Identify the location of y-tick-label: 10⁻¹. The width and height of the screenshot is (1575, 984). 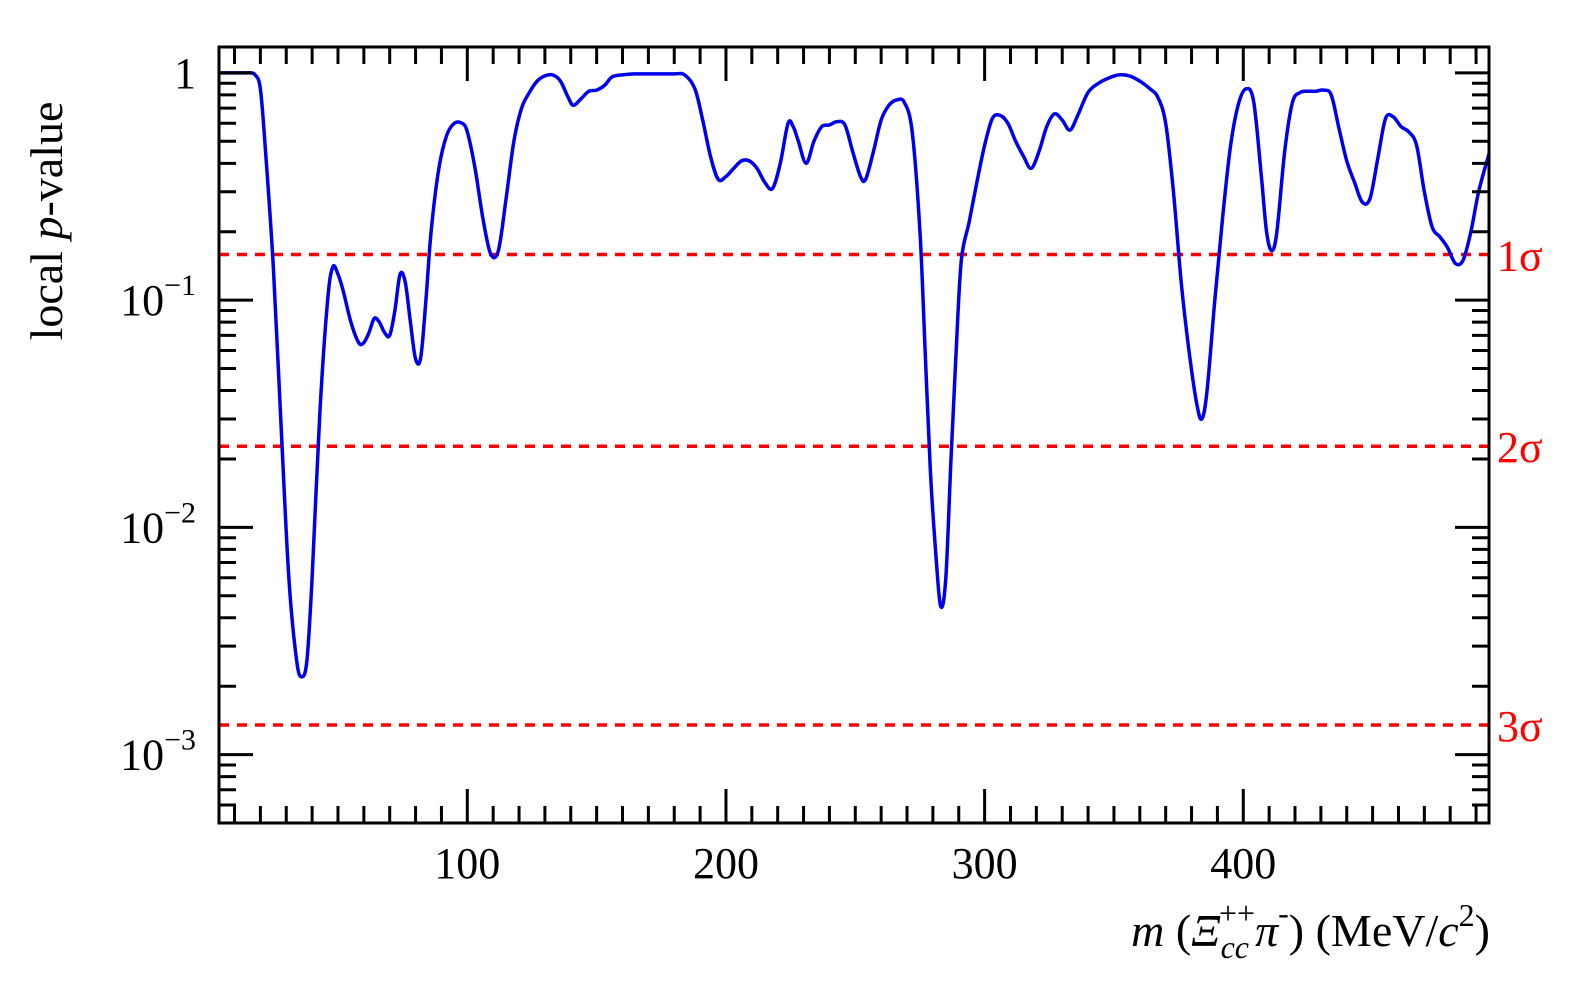
(158, 297).